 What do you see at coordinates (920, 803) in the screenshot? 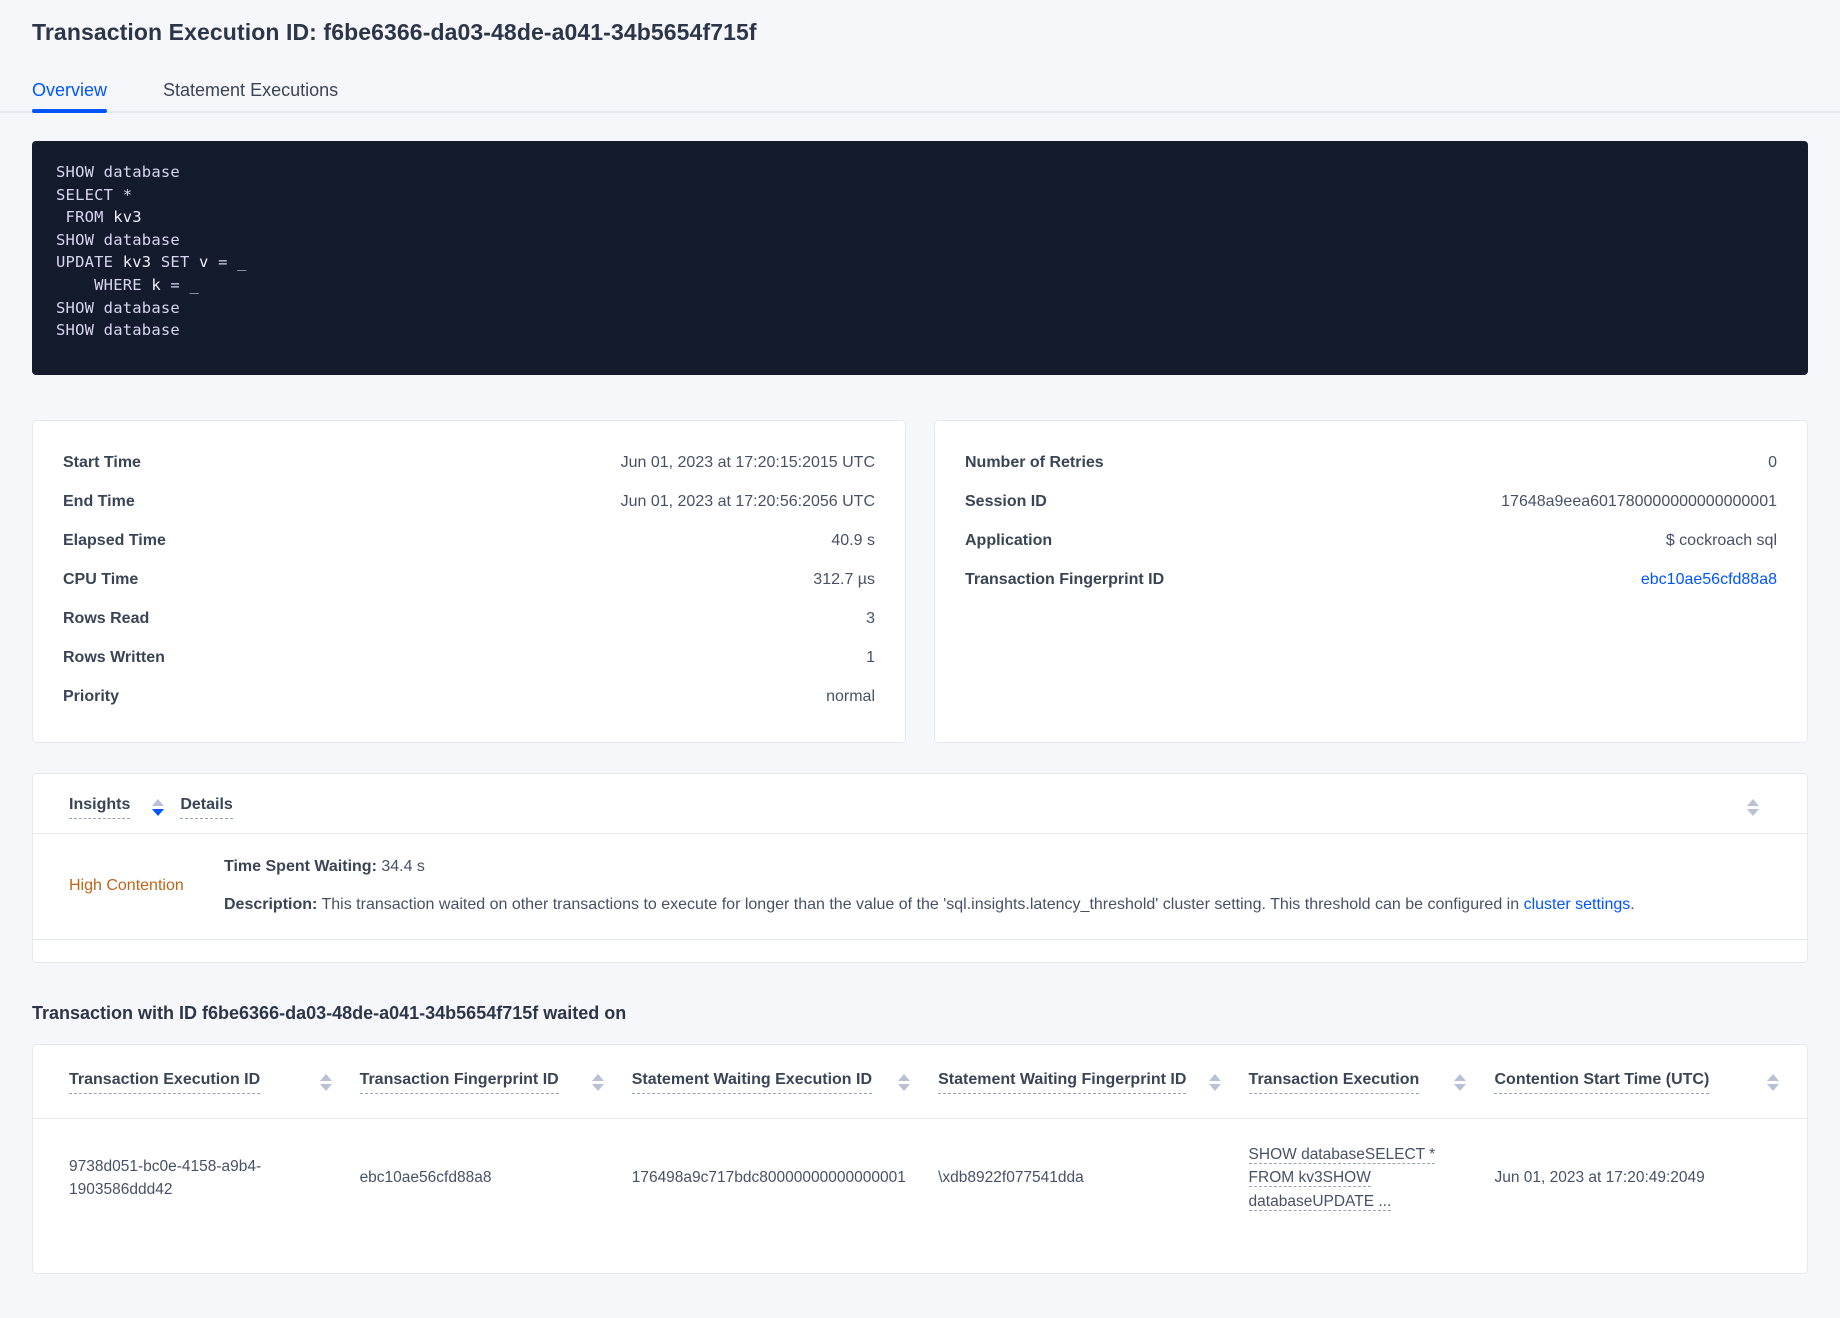
I see `insights-table-header: Insights Details` at bounding box center [920, 803].